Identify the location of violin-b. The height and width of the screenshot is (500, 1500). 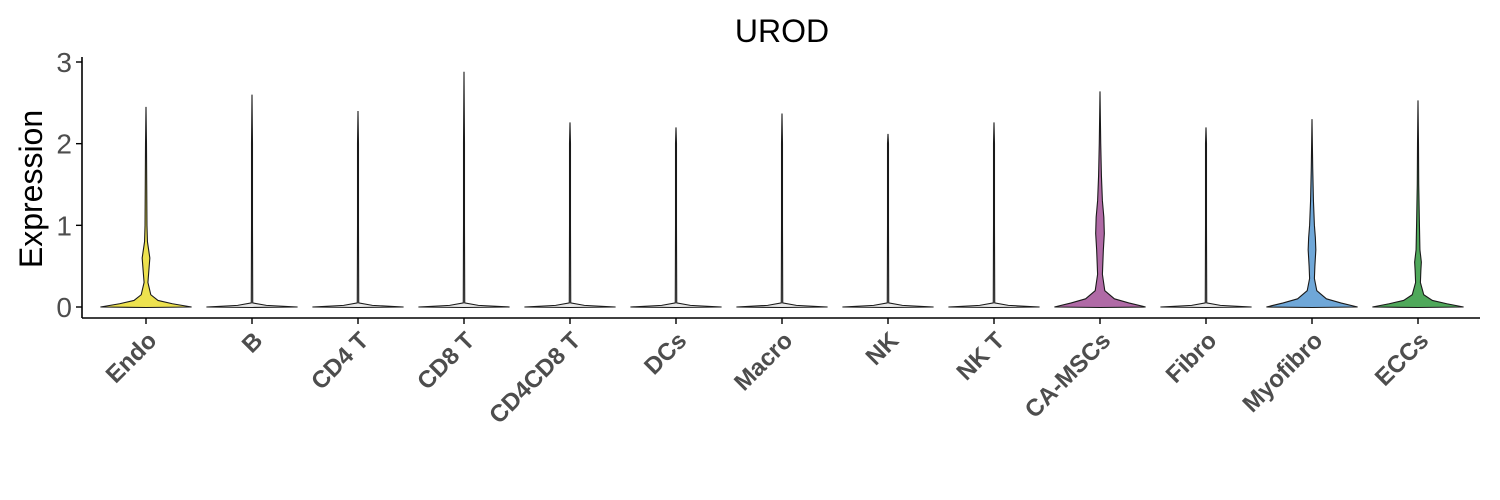
(252, 201).